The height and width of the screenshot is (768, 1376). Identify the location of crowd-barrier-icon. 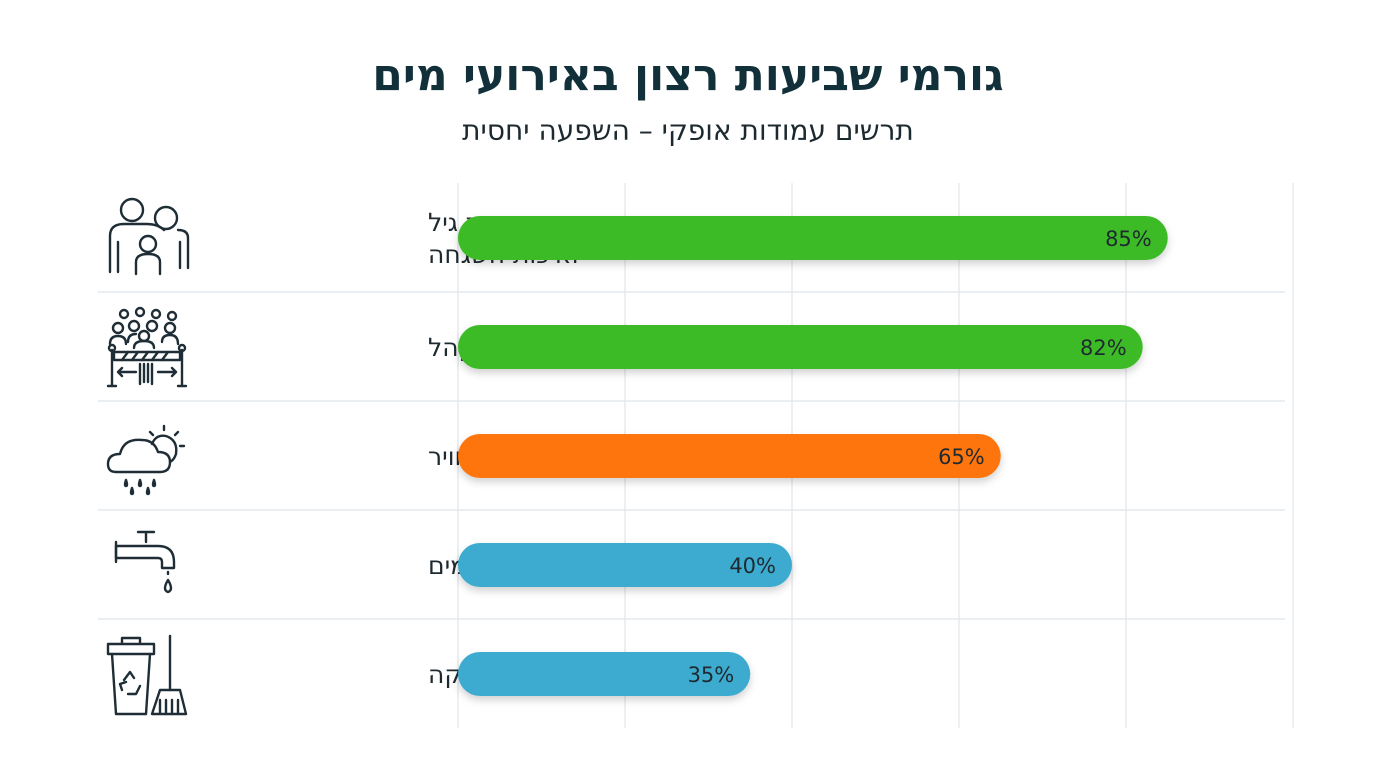
(147, 347).